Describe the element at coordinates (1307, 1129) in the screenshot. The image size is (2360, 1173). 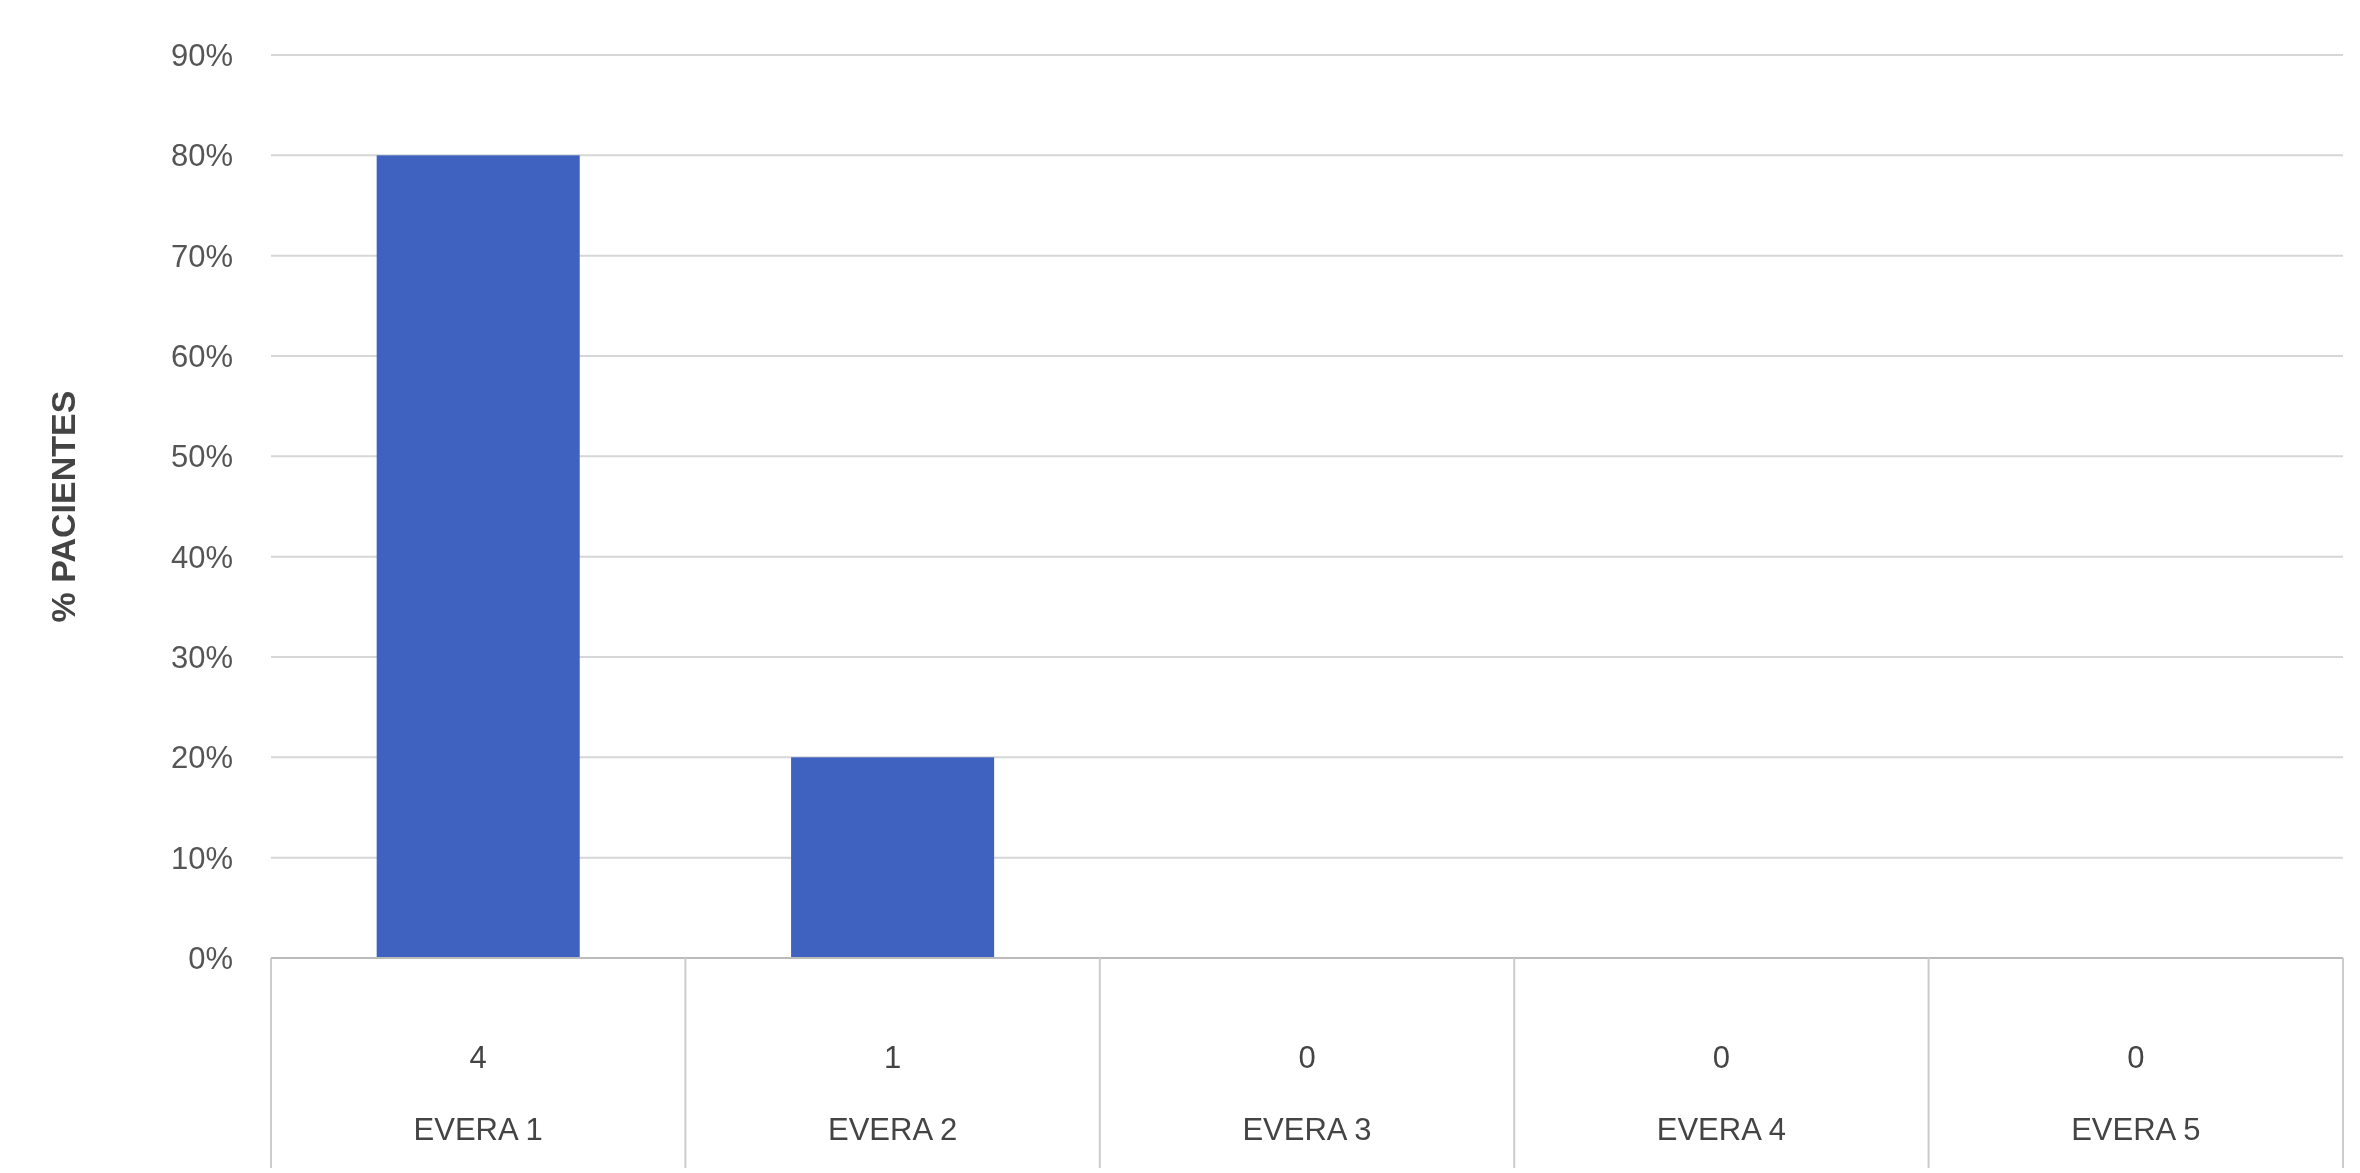
I see `x-tick-label: EVERA 3` at that location.